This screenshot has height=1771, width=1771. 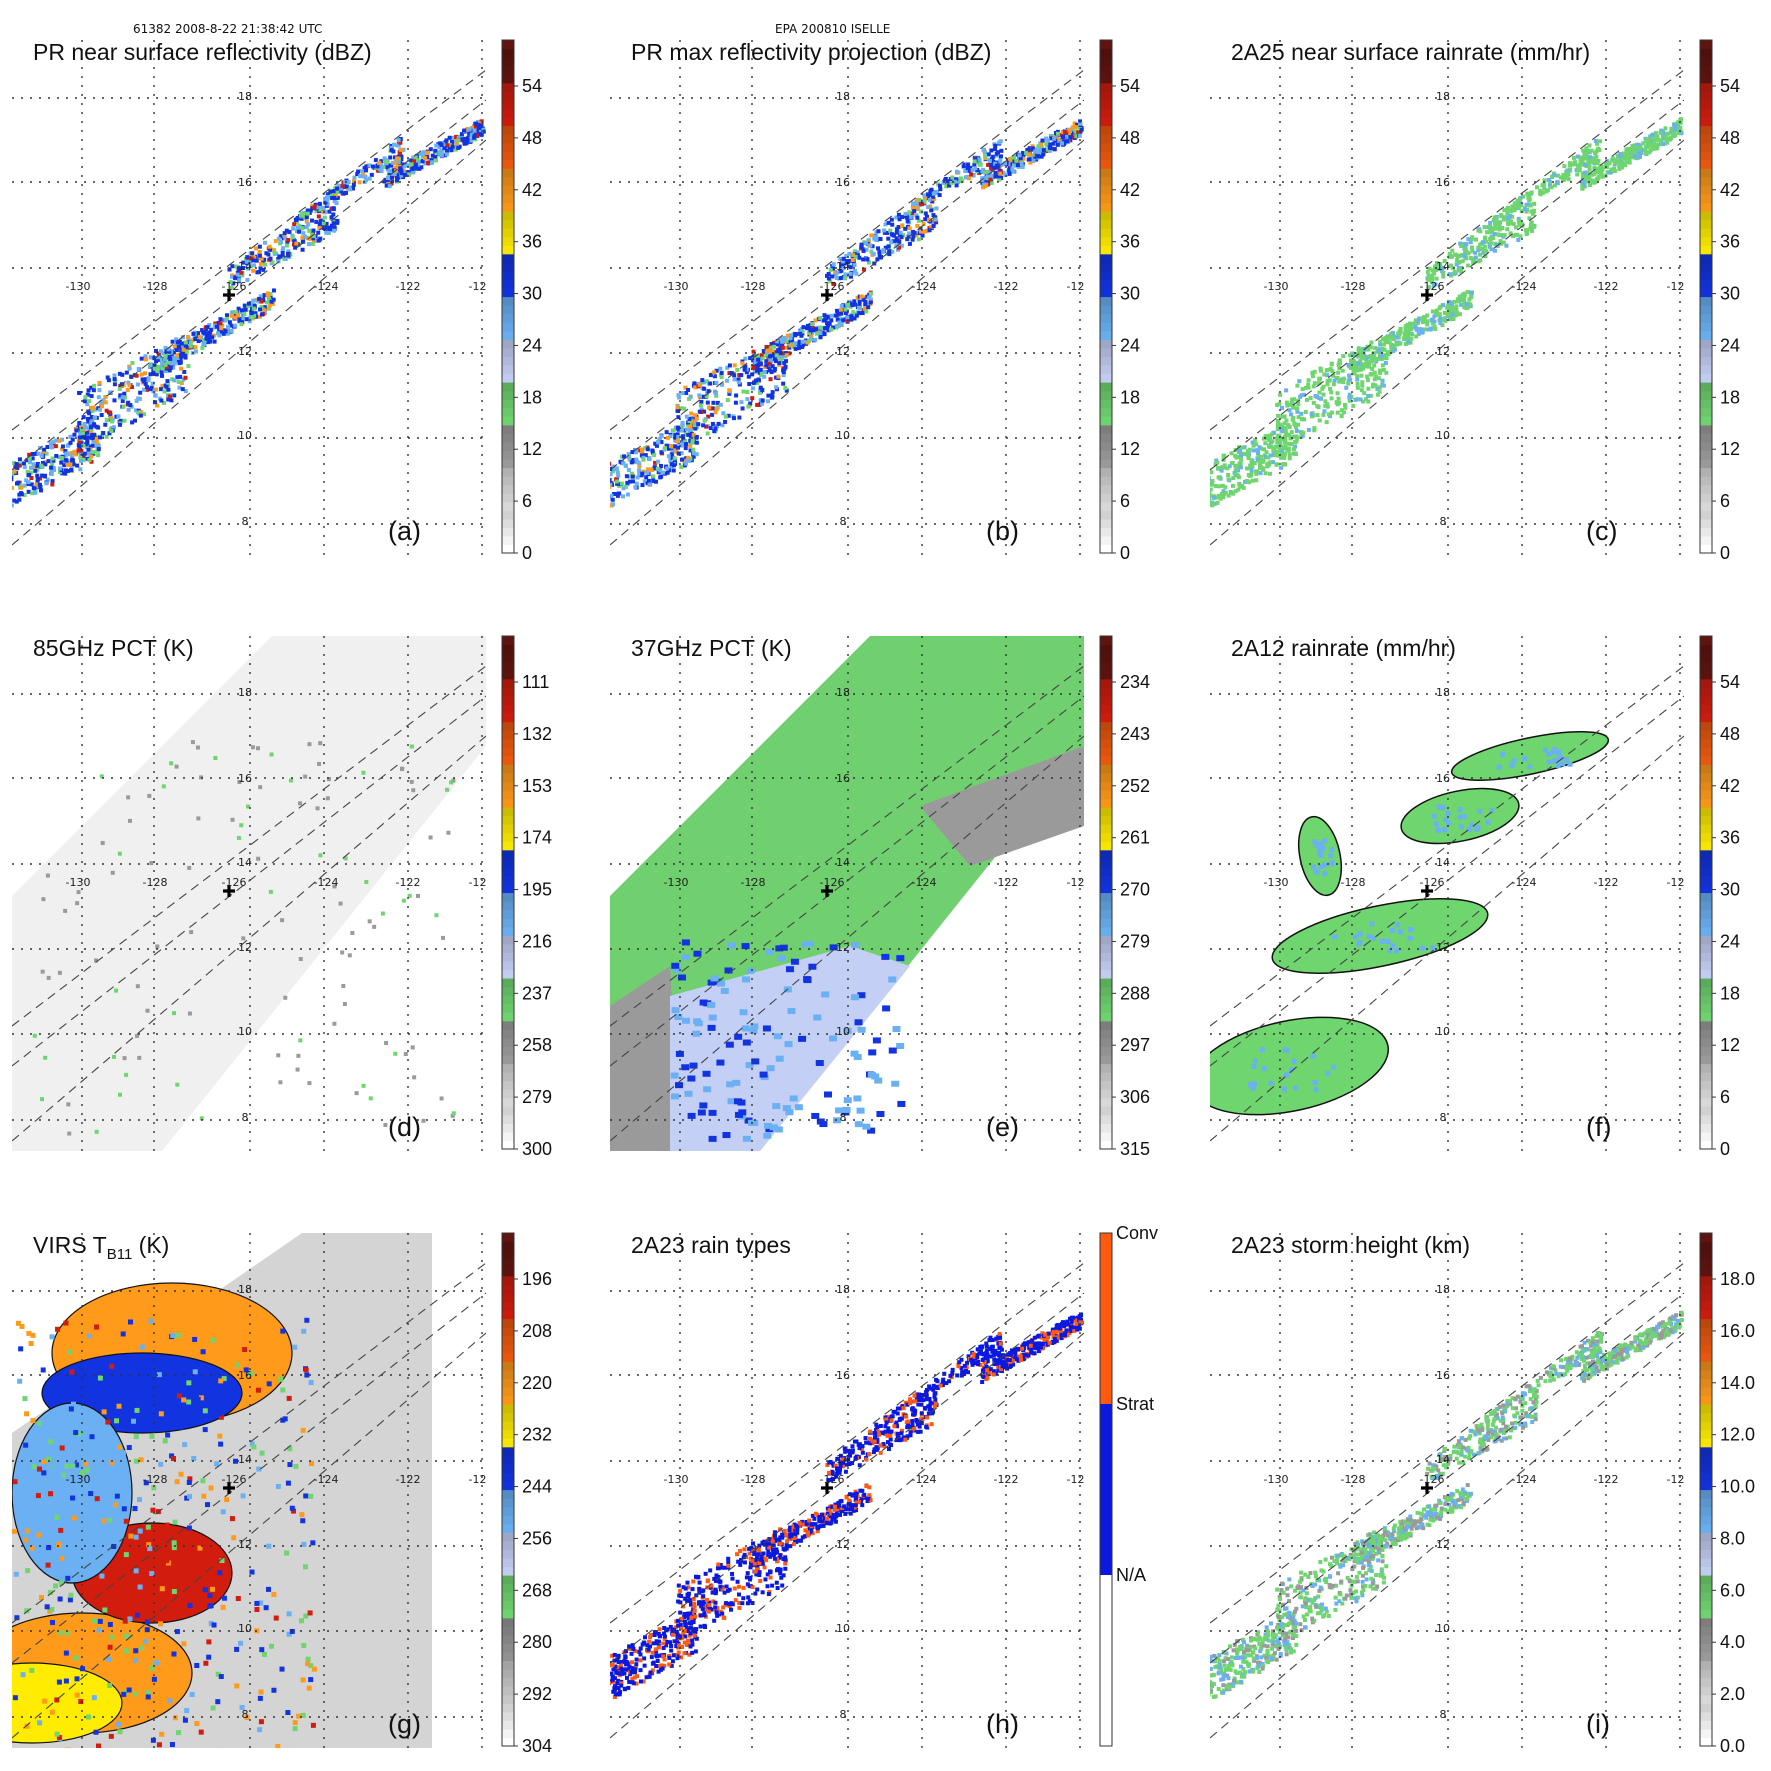 What do you see at coordinates (1135, 890) in the screenshot?
I see `colorbar-tick: 270` at bounding box center [1135, 890].